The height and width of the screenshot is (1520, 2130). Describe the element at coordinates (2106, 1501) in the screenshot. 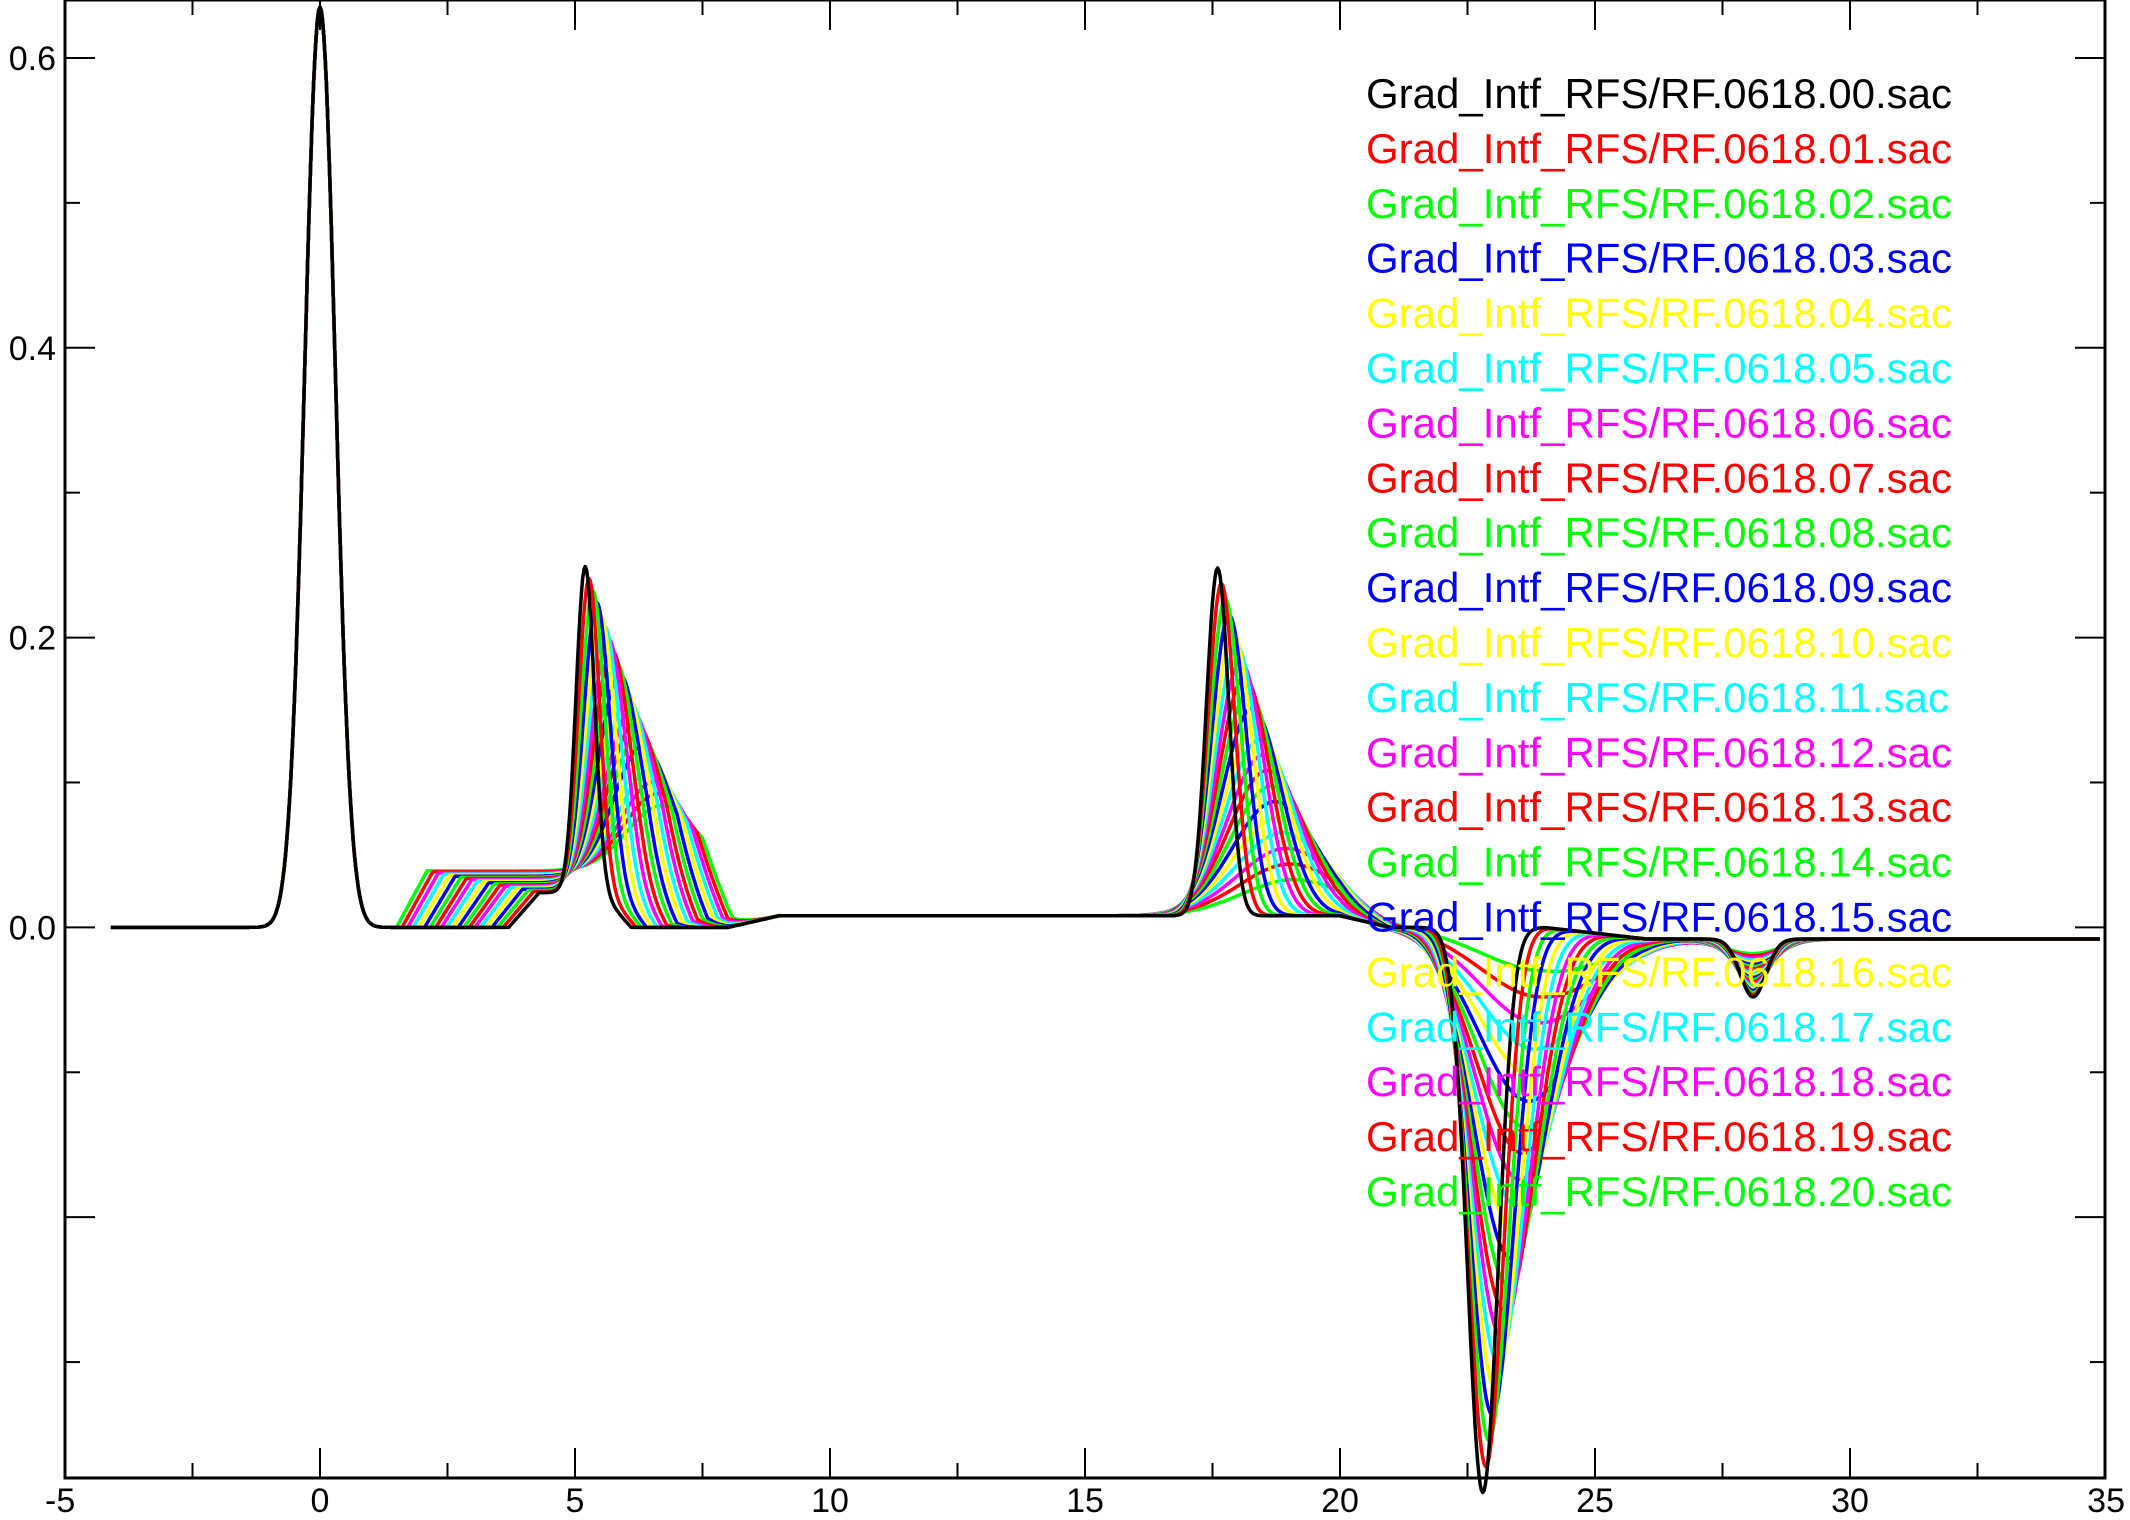

I see `x-tick-label: 35` at that location.